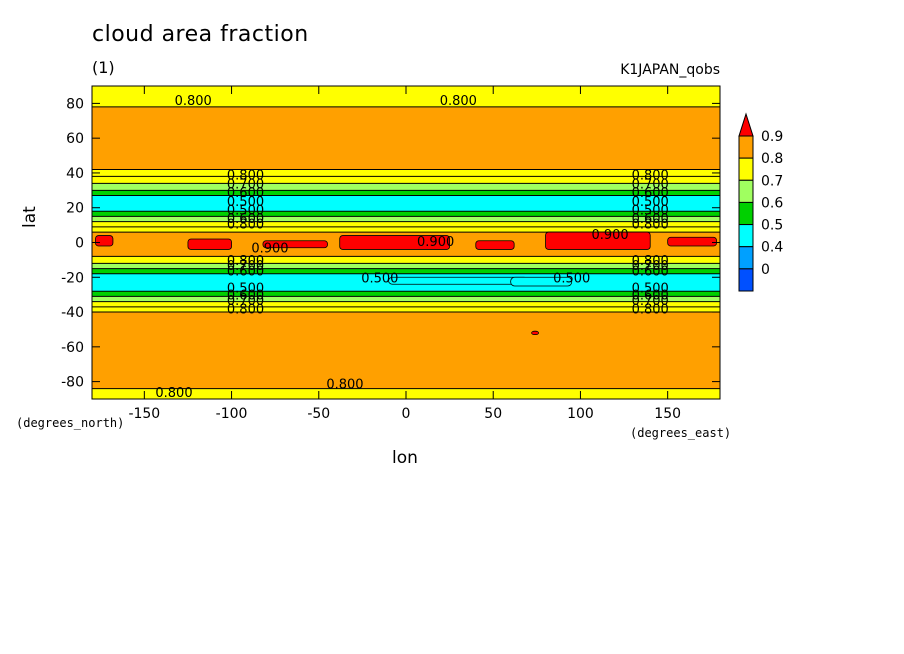  What do you see at coordinates (72, 313) in the screenshot?
I see `y-tick-label: -40` at bounding box center [72, 313].